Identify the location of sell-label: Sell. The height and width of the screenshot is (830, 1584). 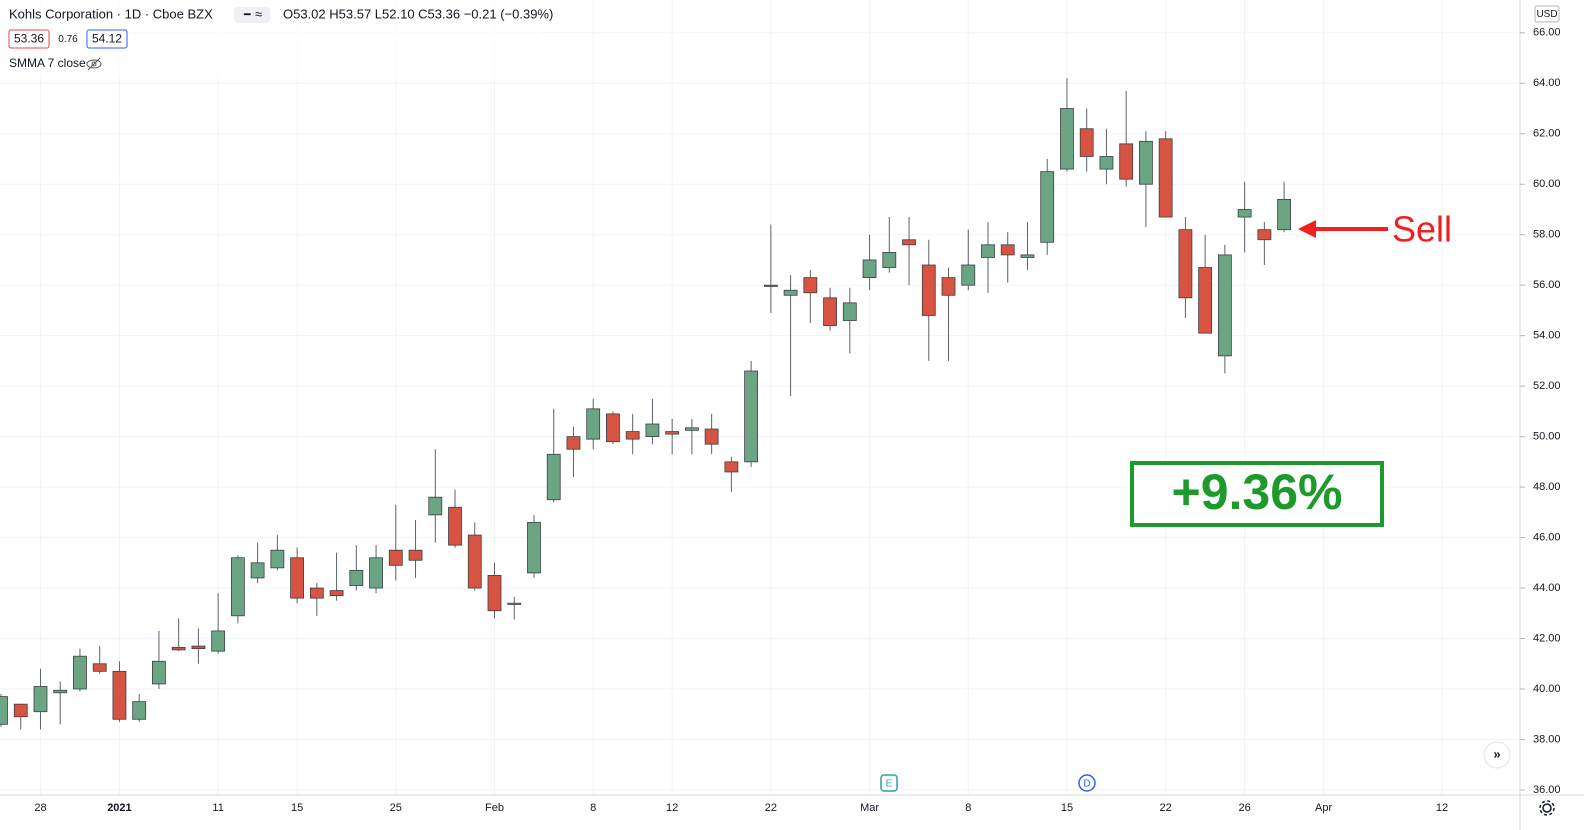
(1422, 229).